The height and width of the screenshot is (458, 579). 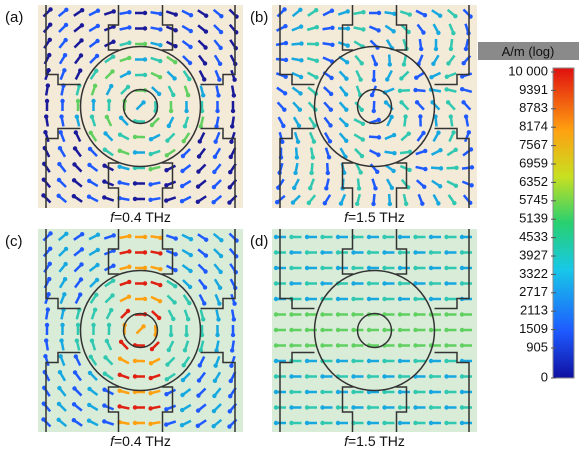 What do you see at coordinates (533, 254) in the screenshot?
I see `colorbar-tick-label: 3927` at bounding box center [533, 254].